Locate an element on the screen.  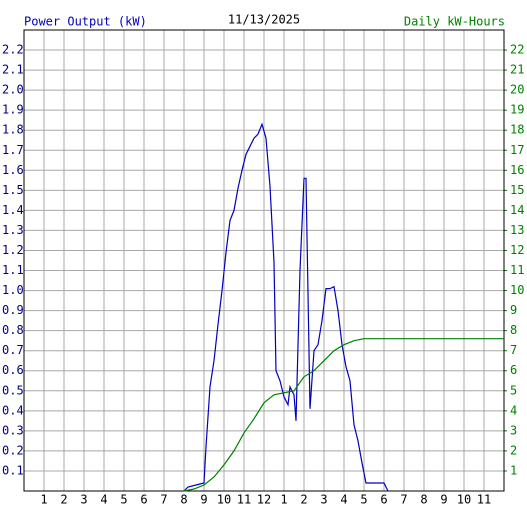
y2-tick-label: 20 is located at coordinates (517, 90).